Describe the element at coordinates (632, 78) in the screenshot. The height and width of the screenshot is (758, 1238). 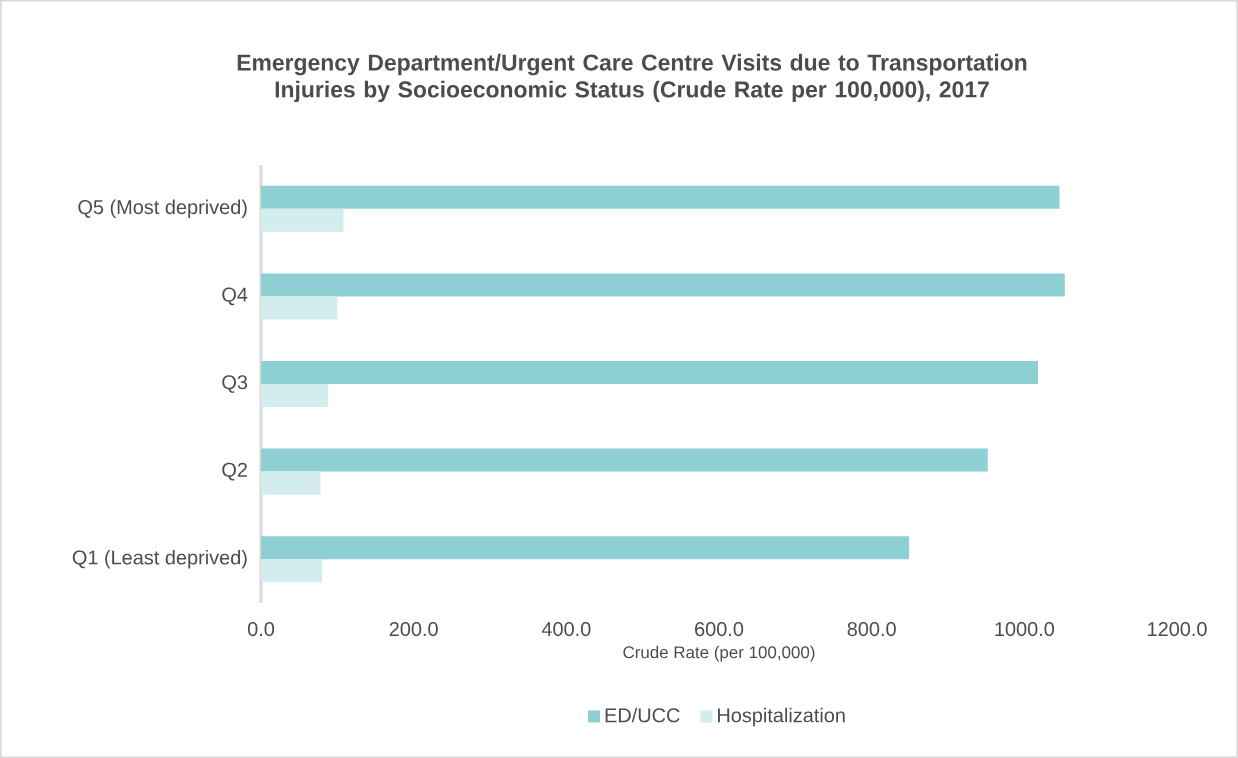
I see `chart-title: Emergency Department/Urgent Care Centre Visits due to Transportation Injuries by Socioeconomic Status (Crude Rate per 100,000), 2017` at that location.